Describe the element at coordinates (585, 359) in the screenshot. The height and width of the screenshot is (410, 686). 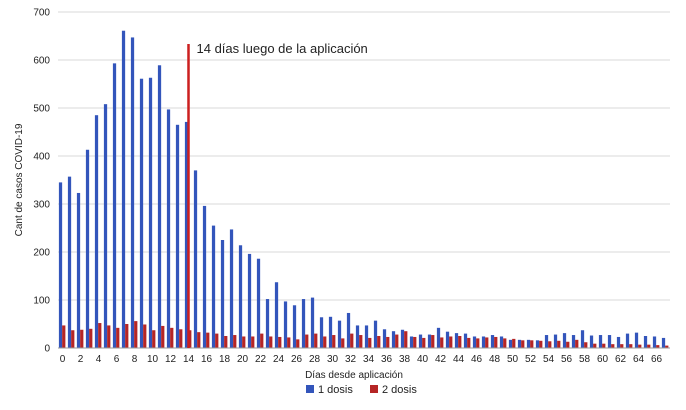
I see `x-tick-label-58: 58` at that location.